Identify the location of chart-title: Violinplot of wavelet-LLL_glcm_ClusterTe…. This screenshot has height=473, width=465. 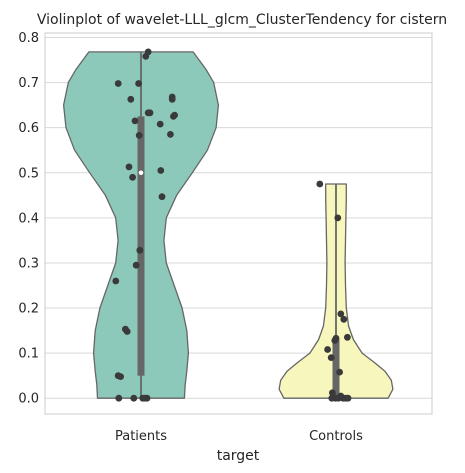
(242, 20).